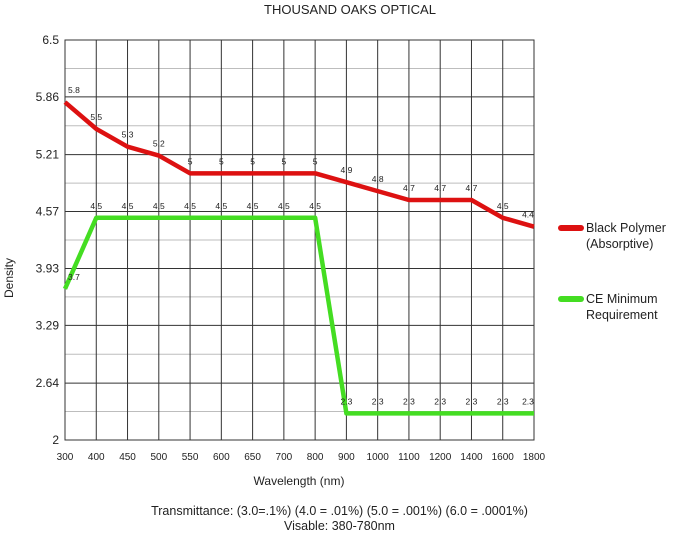 This screenshot has width=679, height=540. Describe the element at coordinates (74, 90) in the screenshot. I see `data-label: 5.8` at that location.